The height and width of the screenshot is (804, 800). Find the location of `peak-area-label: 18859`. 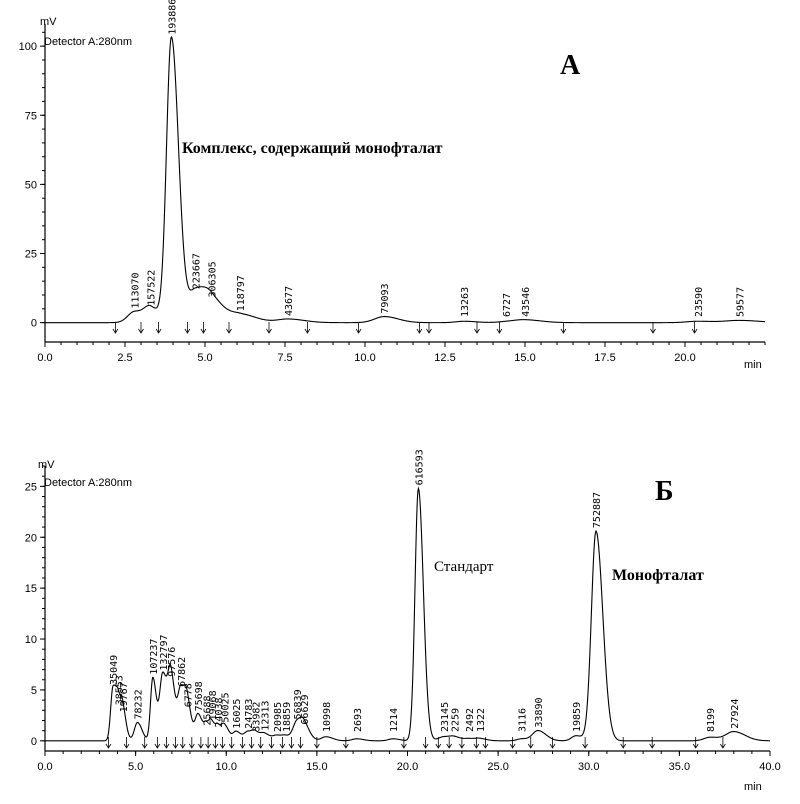

peak-area-label: 18859 is located at coordinates (287, 717).